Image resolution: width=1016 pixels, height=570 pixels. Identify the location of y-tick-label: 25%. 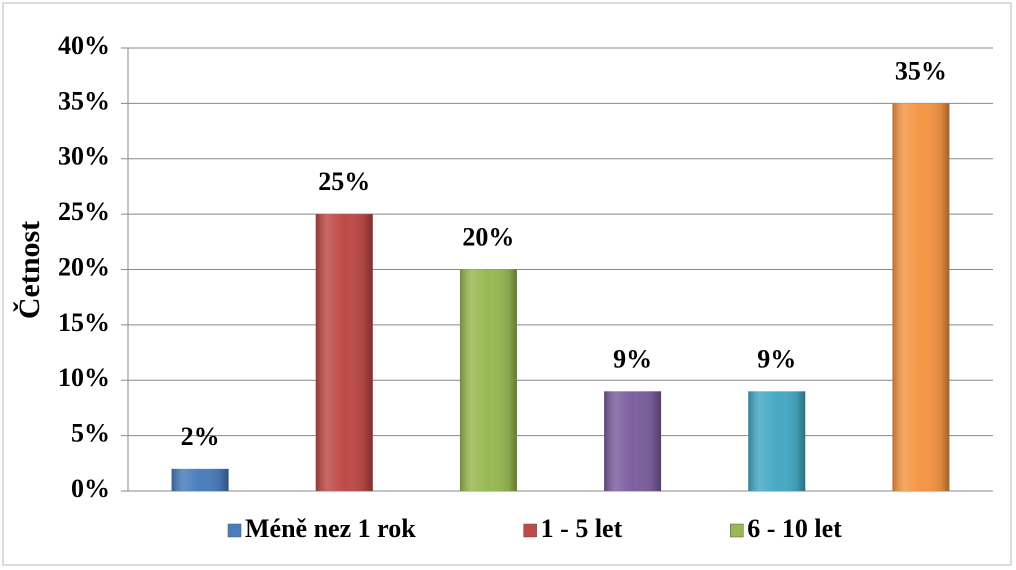
(84, 211).